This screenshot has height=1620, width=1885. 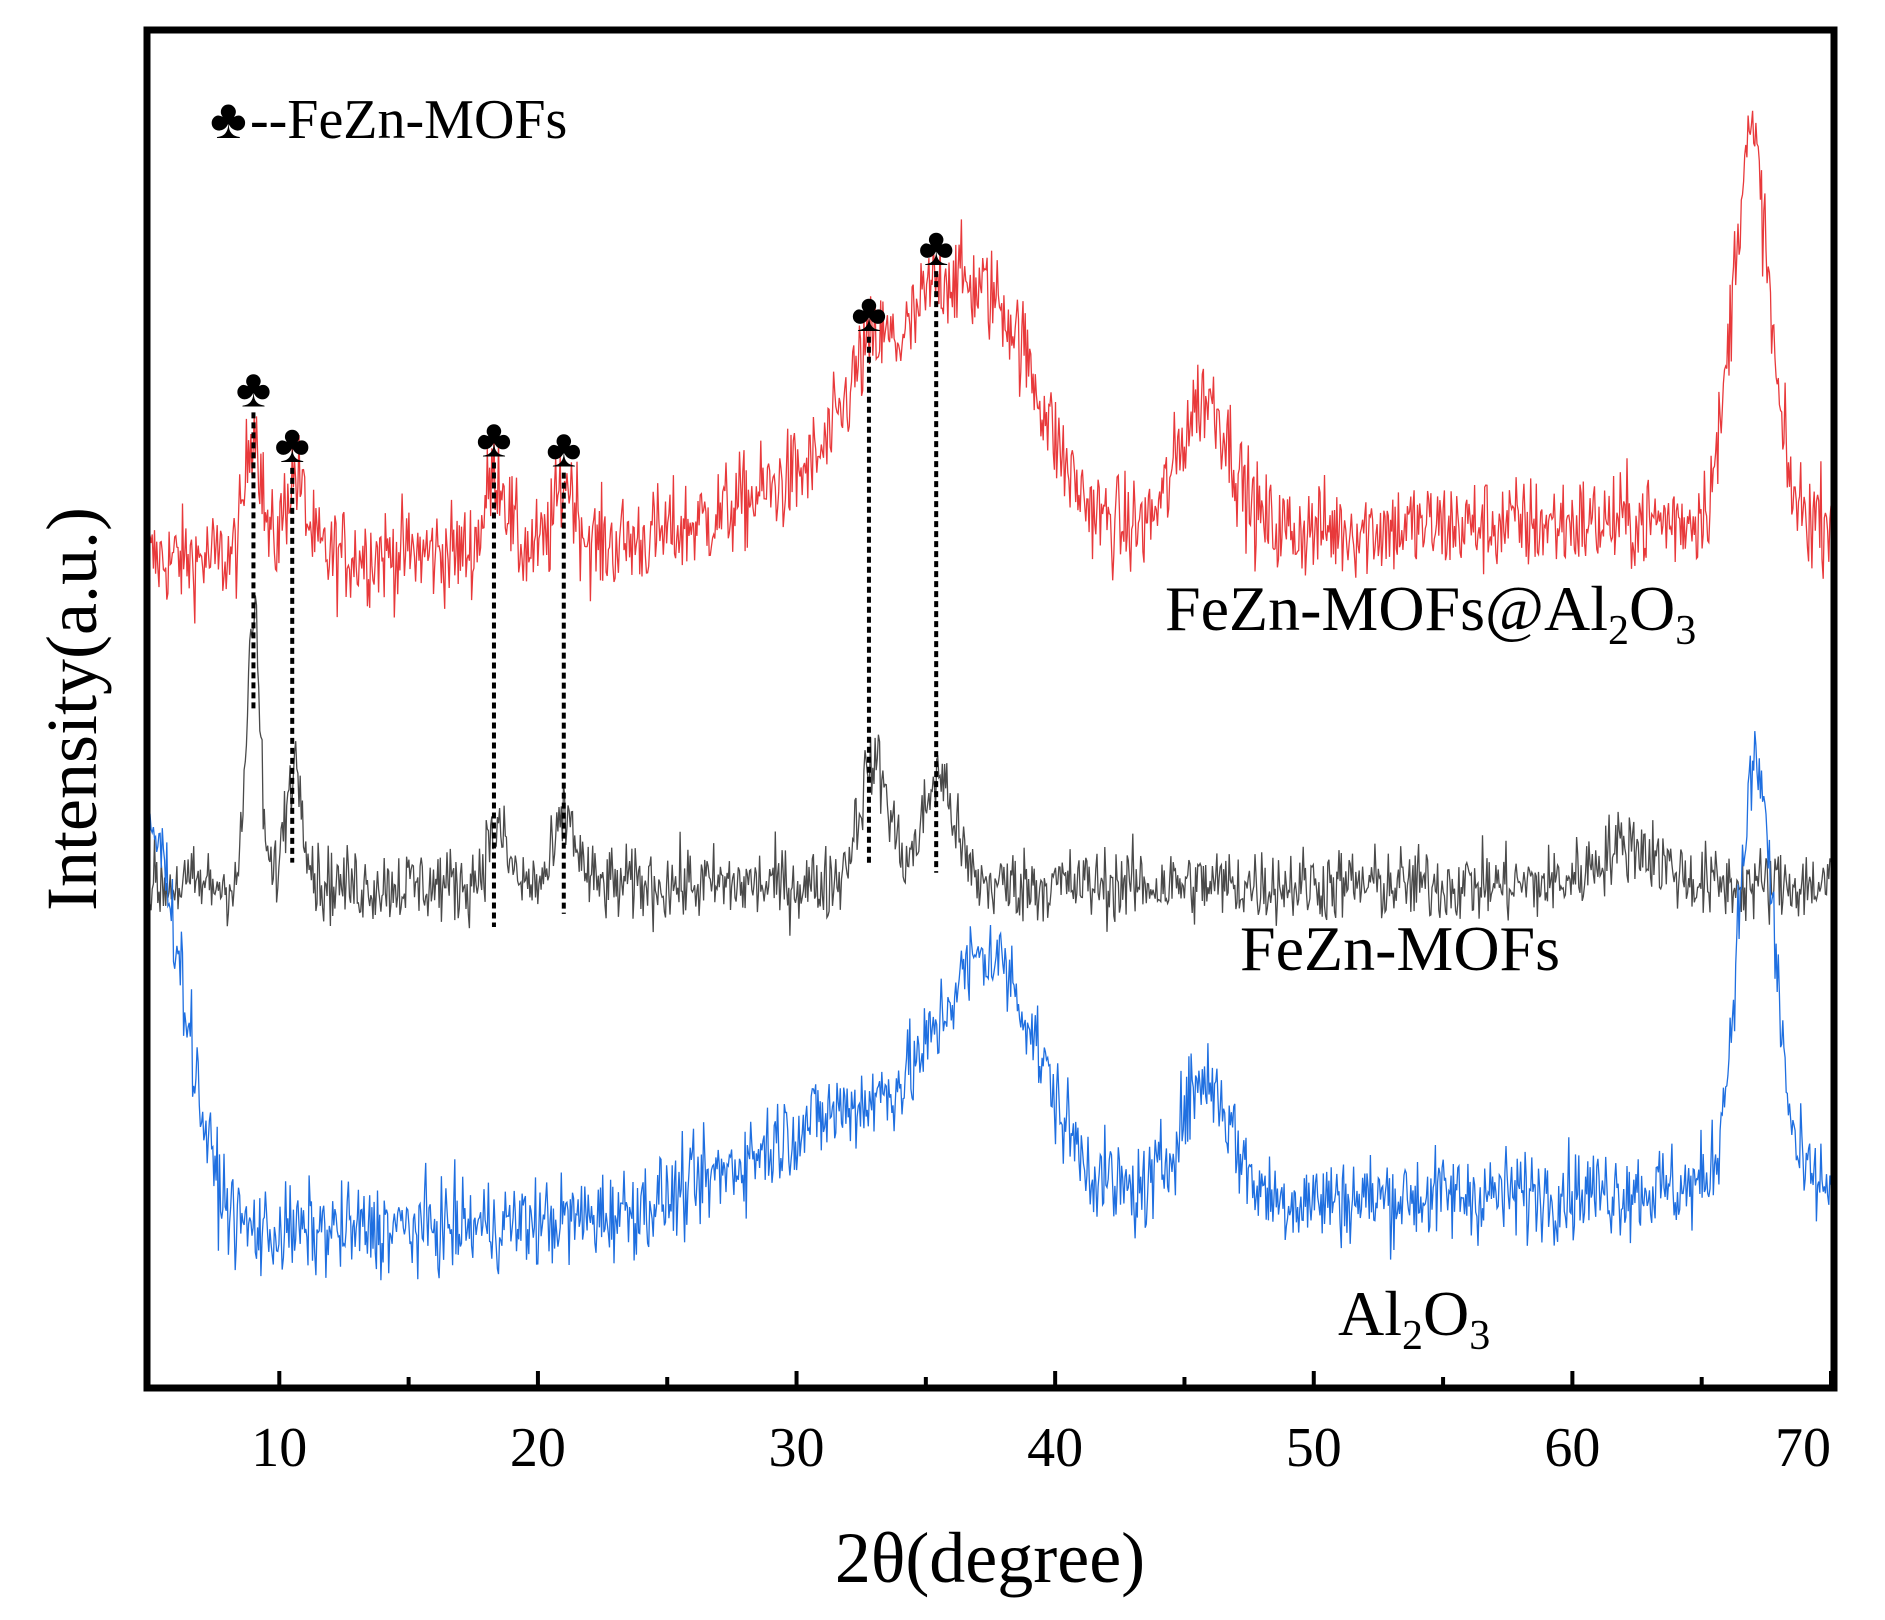 I want to click on x-tick-label-50: 50, so click(x=1314, y=1448).